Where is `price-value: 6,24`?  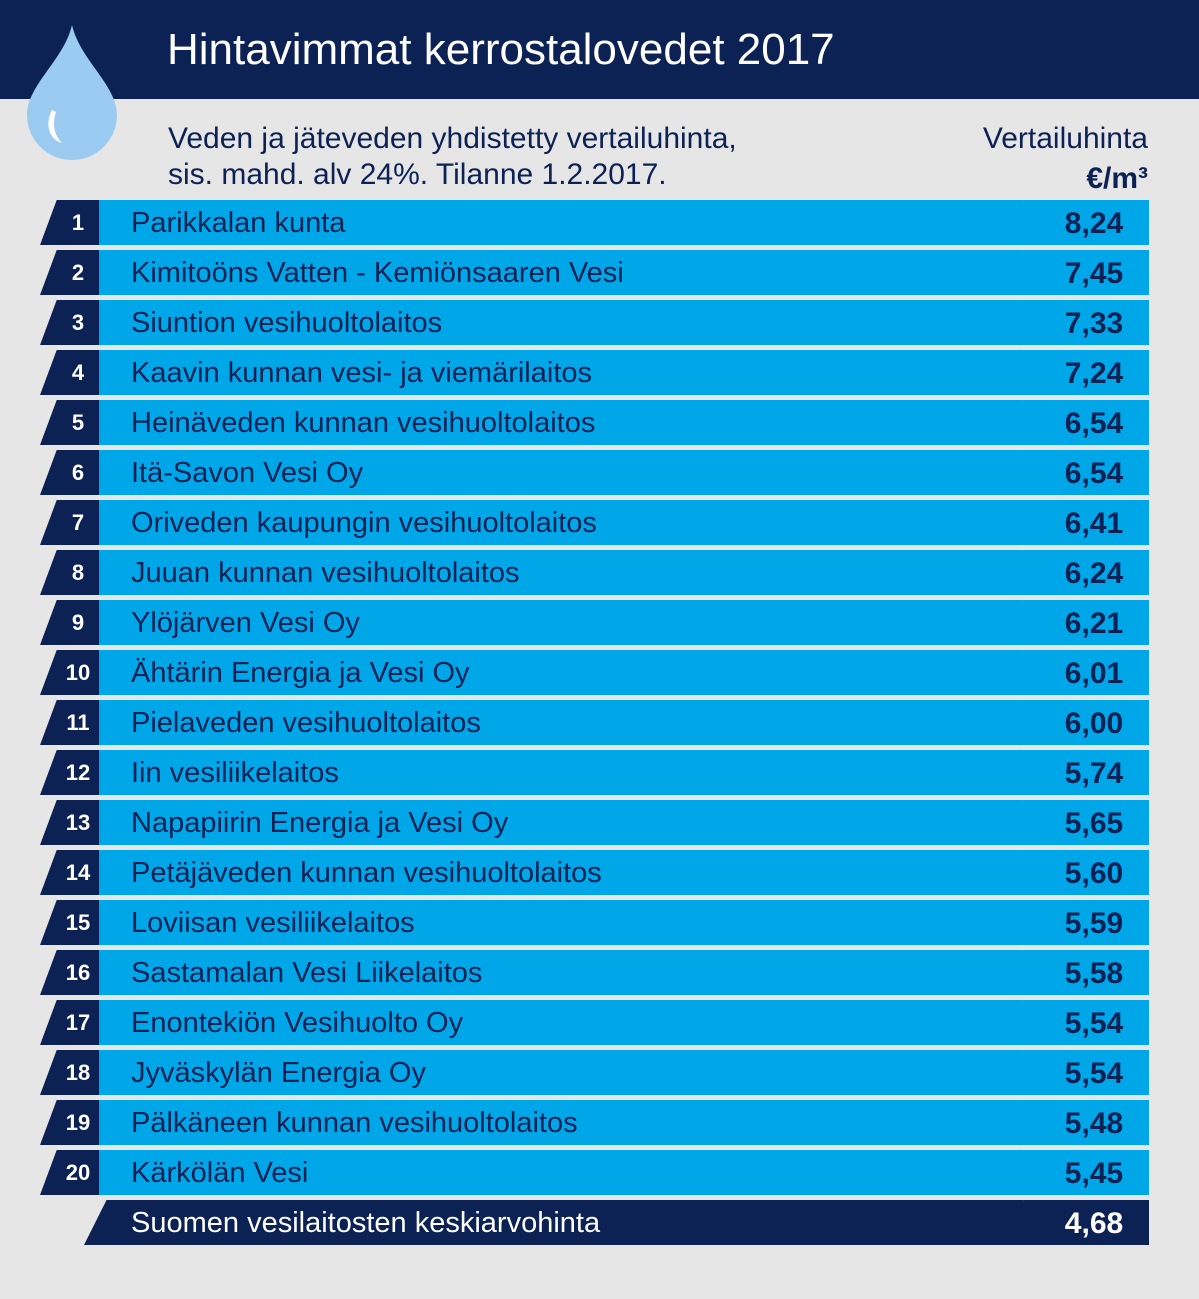
price-value: 6,24 is located at coordinates (1094, 573).